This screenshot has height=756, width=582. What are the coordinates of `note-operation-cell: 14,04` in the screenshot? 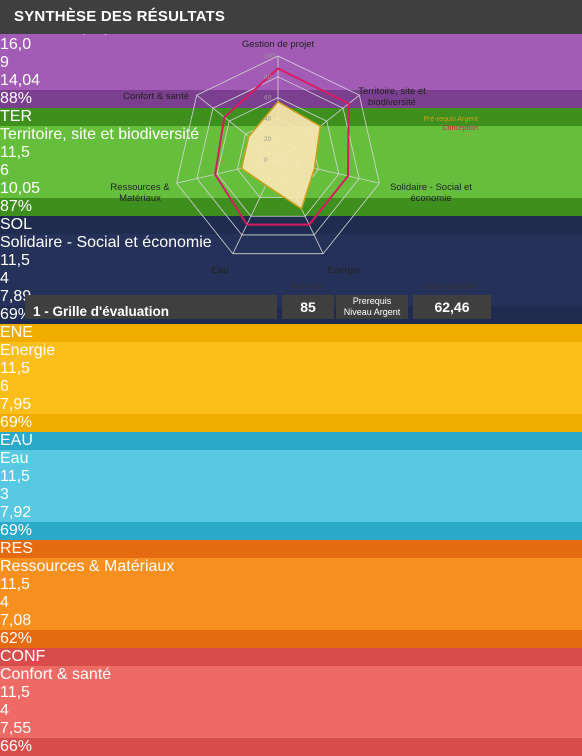 It's located at (291, 81).